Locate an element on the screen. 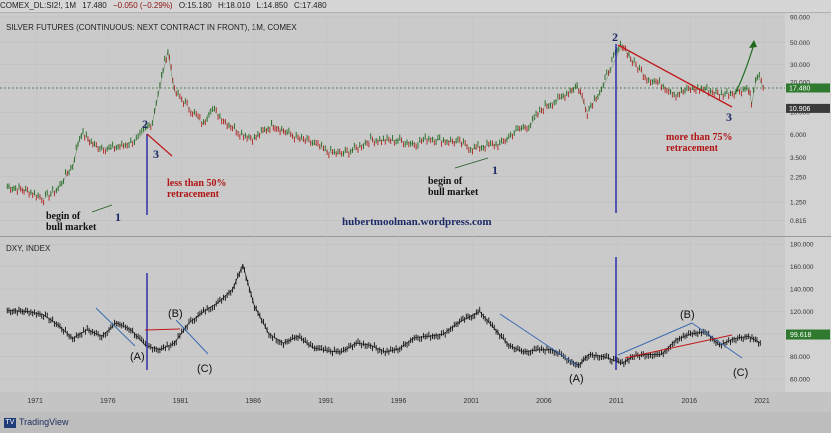 This screenshot has width=831, height=433. x-tick-label: 1971 is located at coordinates (35, 401).